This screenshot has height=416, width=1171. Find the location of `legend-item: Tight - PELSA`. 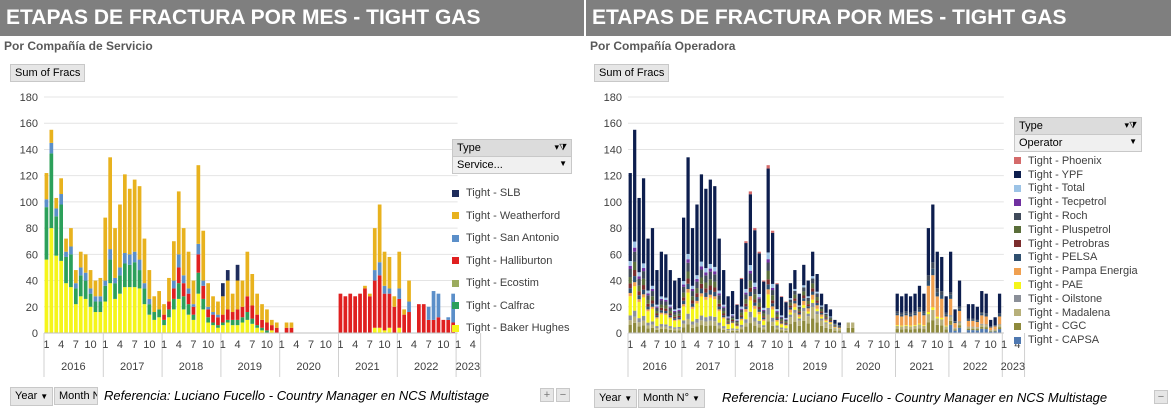

legend-item: Tight - PELSA is located at coordinates (1078, 258).